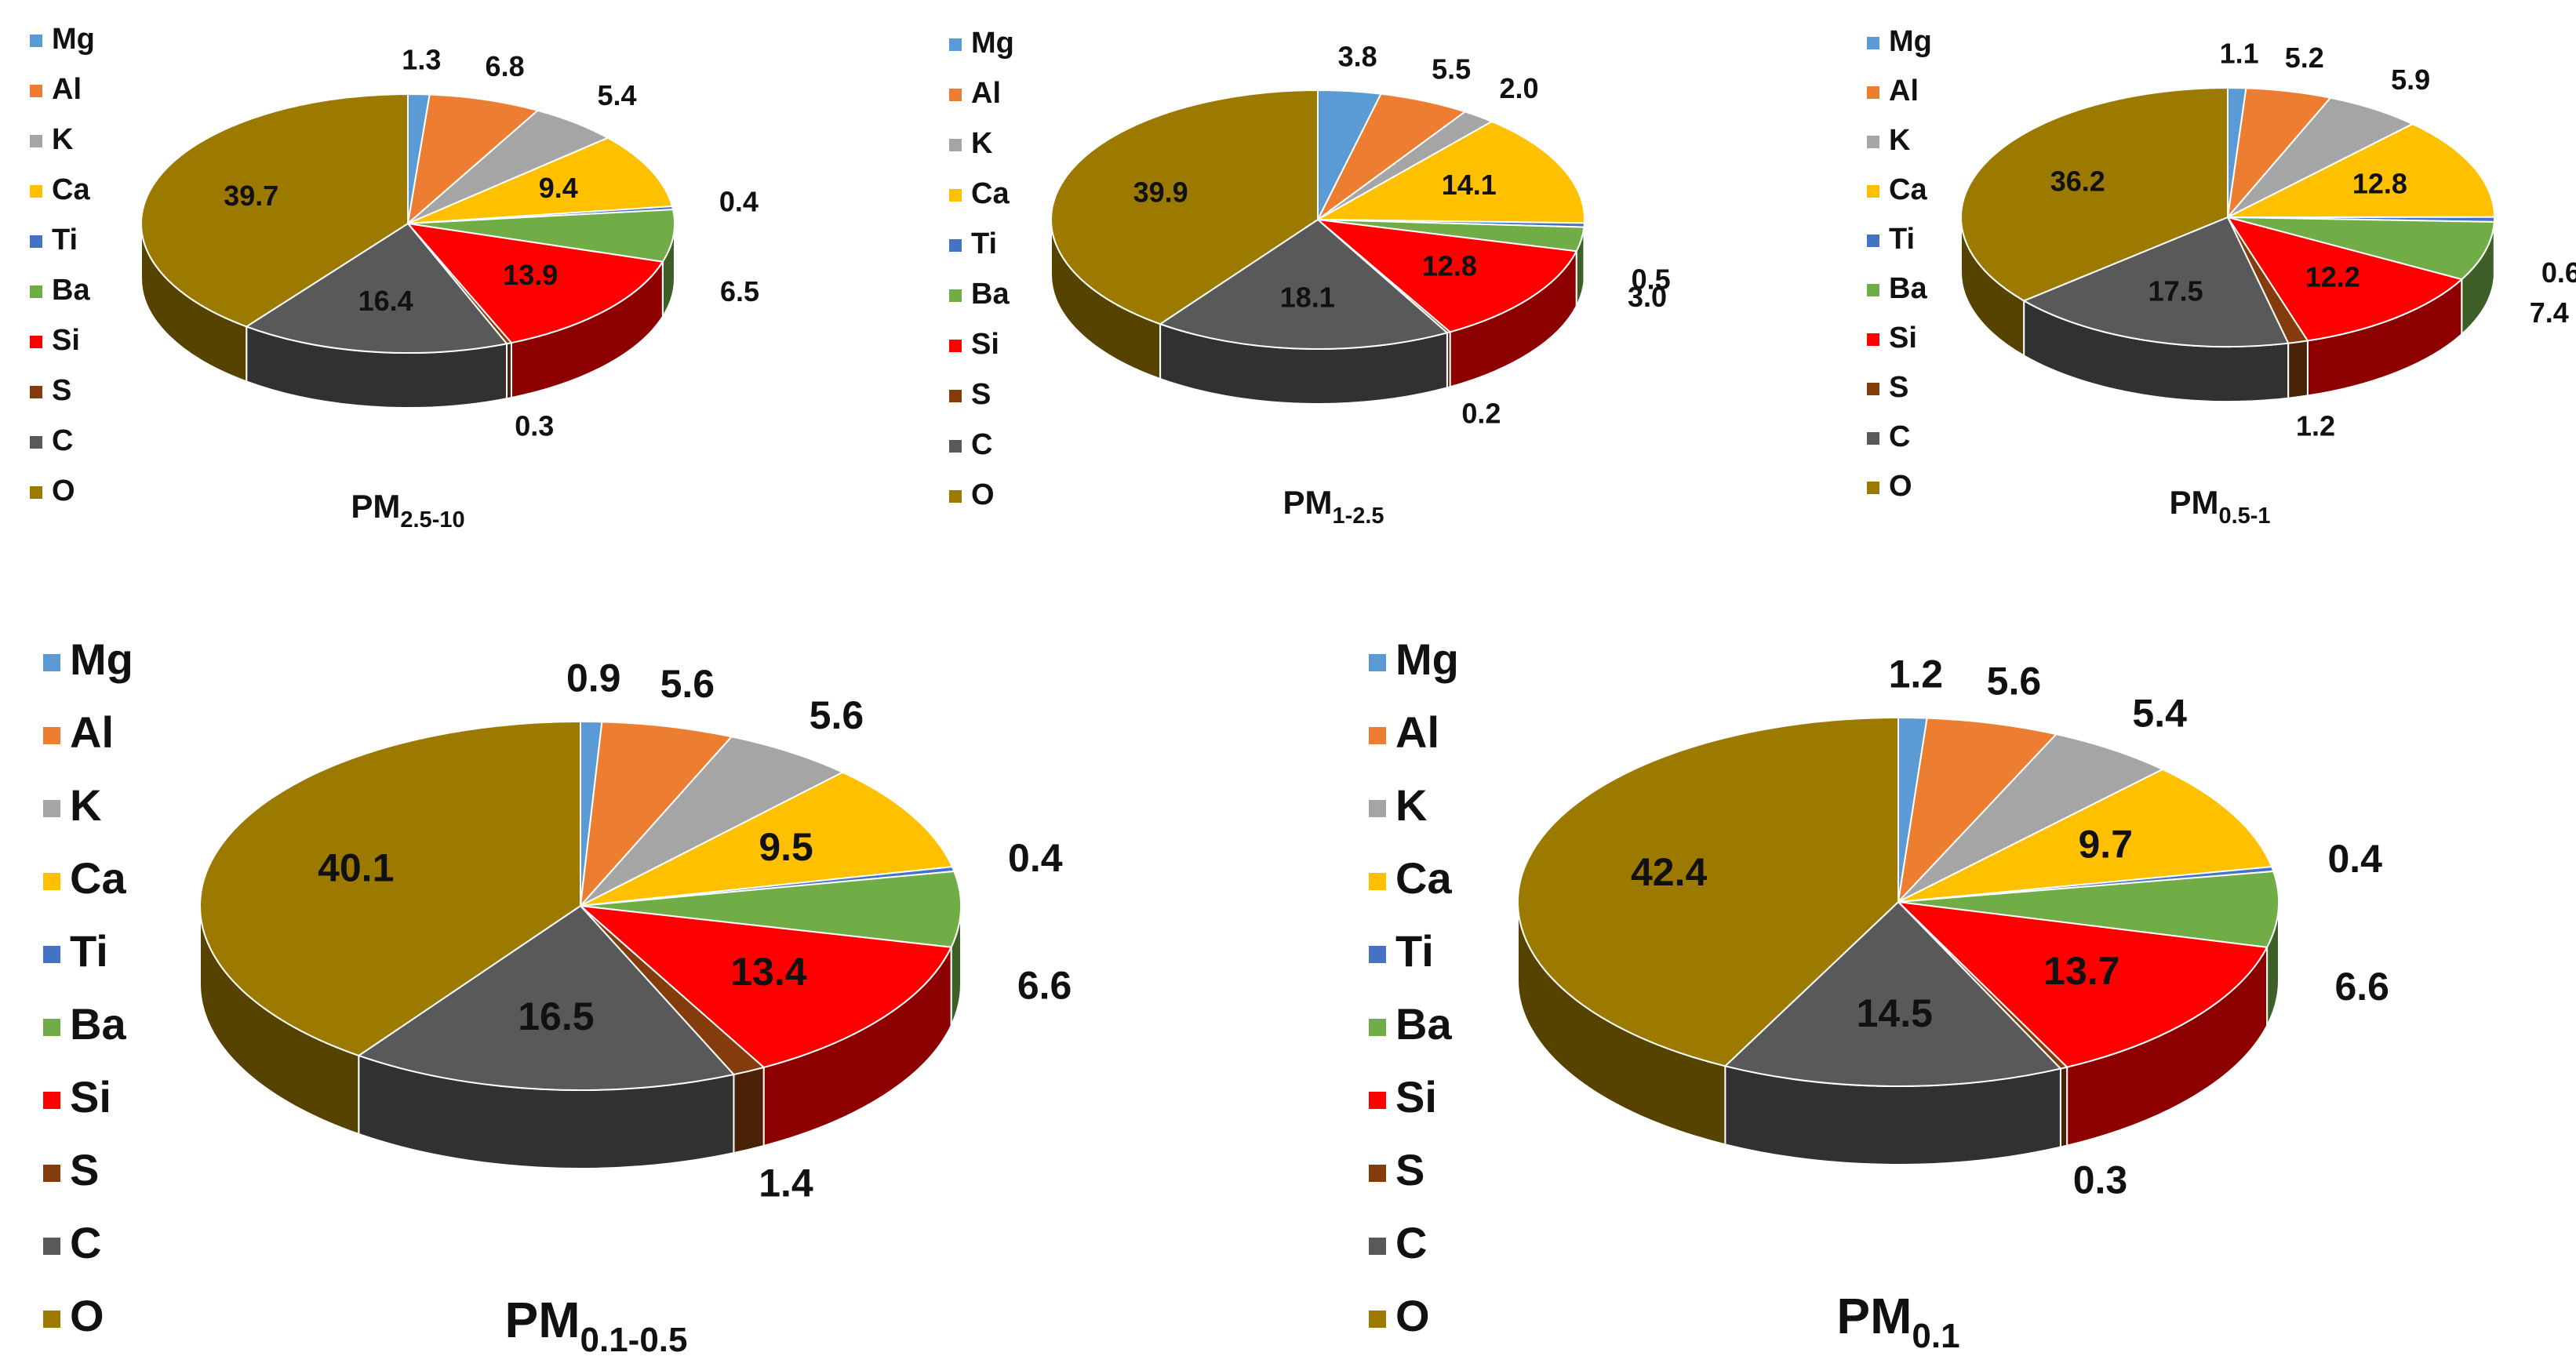 The height and width of the screenshot is (1367, 2576). What do you see at coordinates (1377, 1027) in the screenshot?
I see `chart-4-legend-swatch-ba` at bounding box center [1377, 1027].